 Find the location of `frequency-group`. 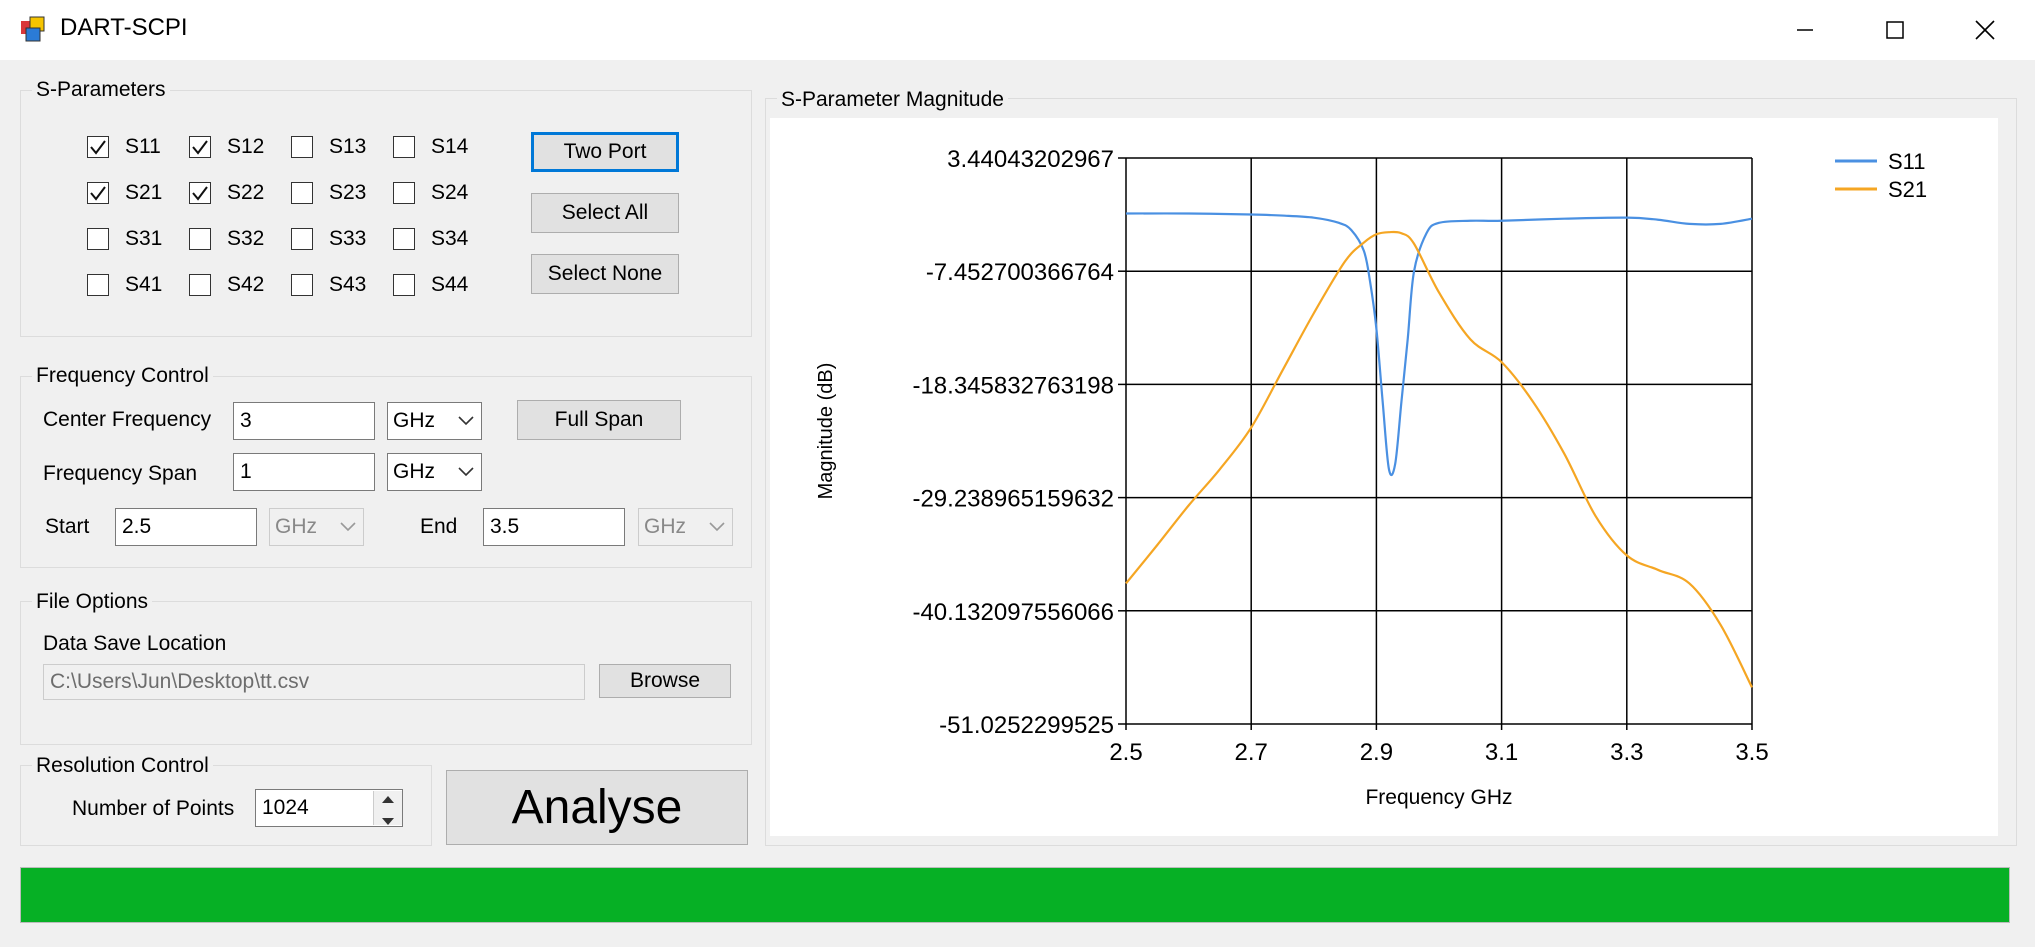

frequency-group is located at coordinates (386, 472).